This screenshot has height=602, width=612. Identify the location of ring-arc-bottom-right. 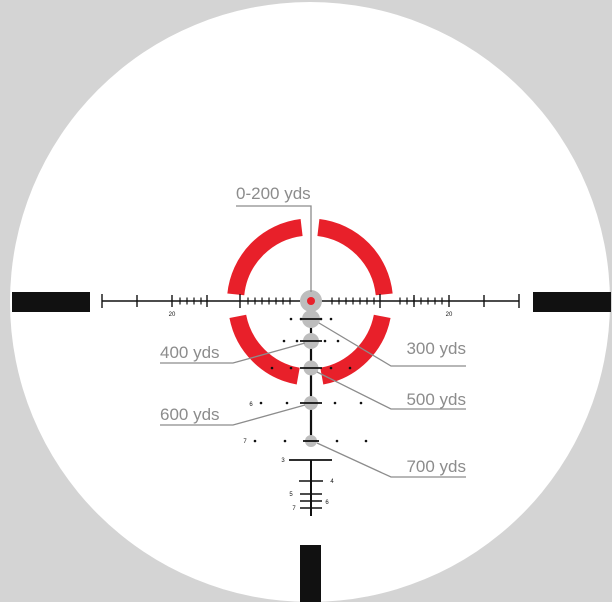
(355, 349).